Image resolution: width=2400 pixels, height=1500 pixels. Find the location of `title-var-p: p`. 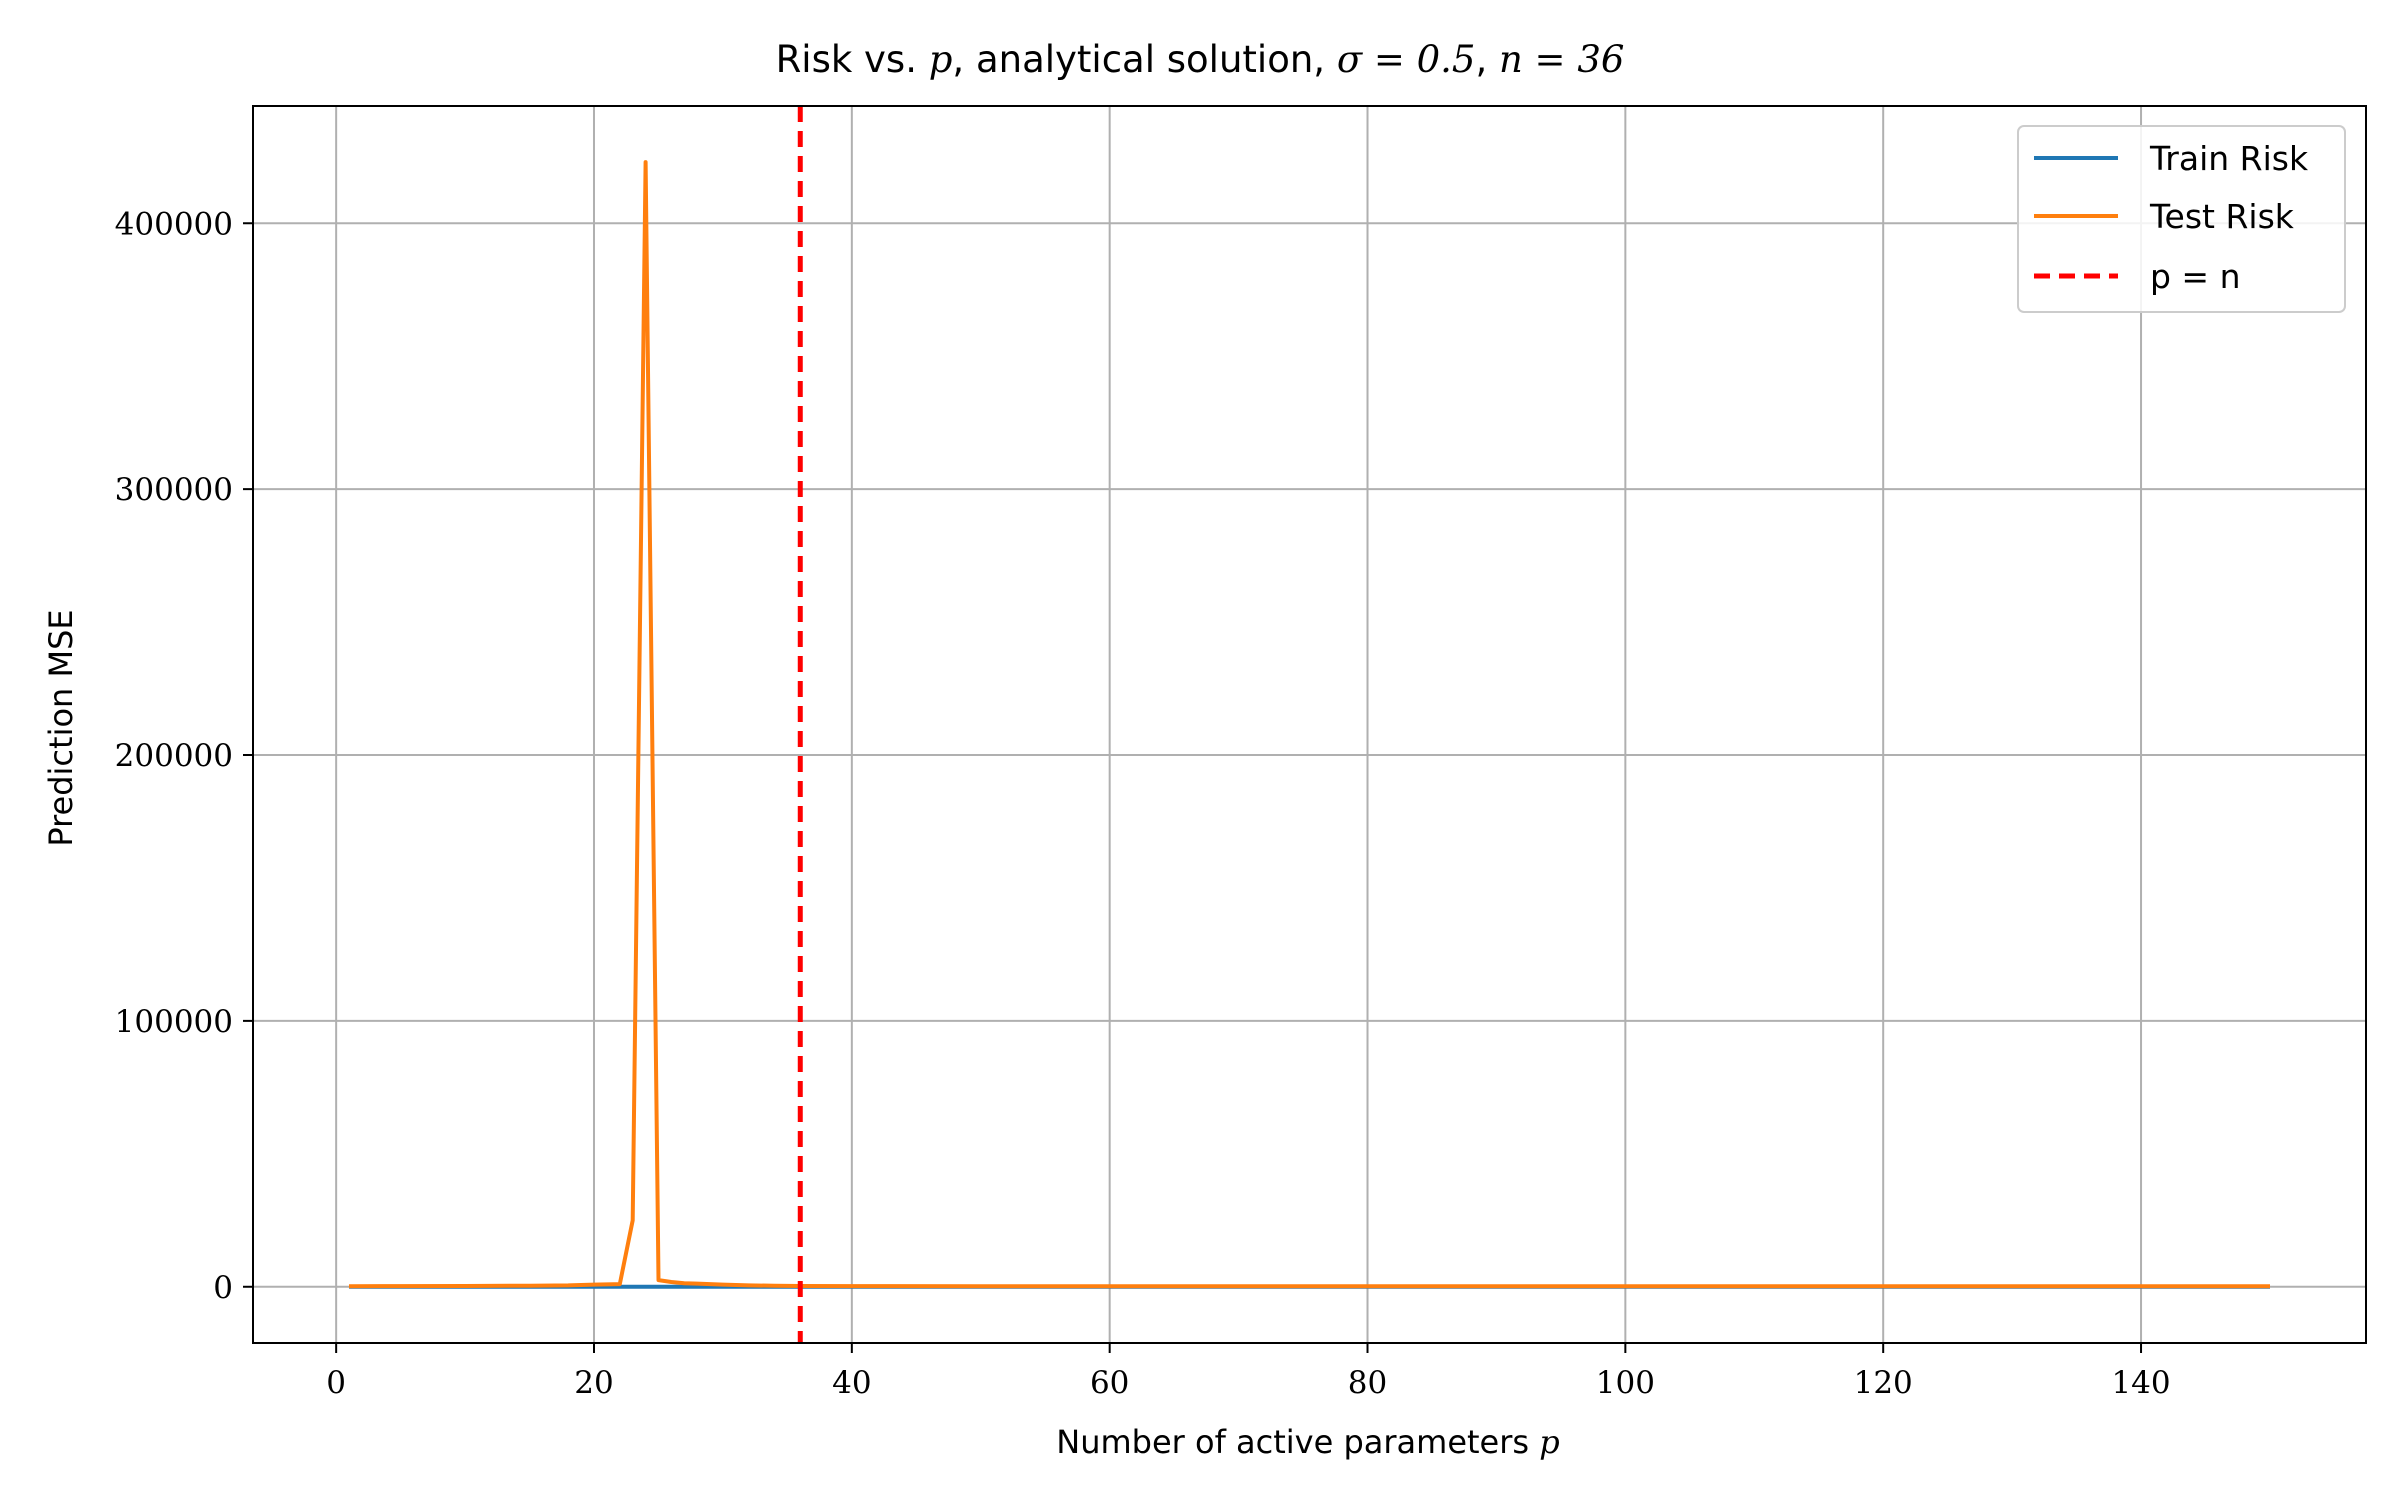

title-var-p: p is located at coordinates (941, 59).